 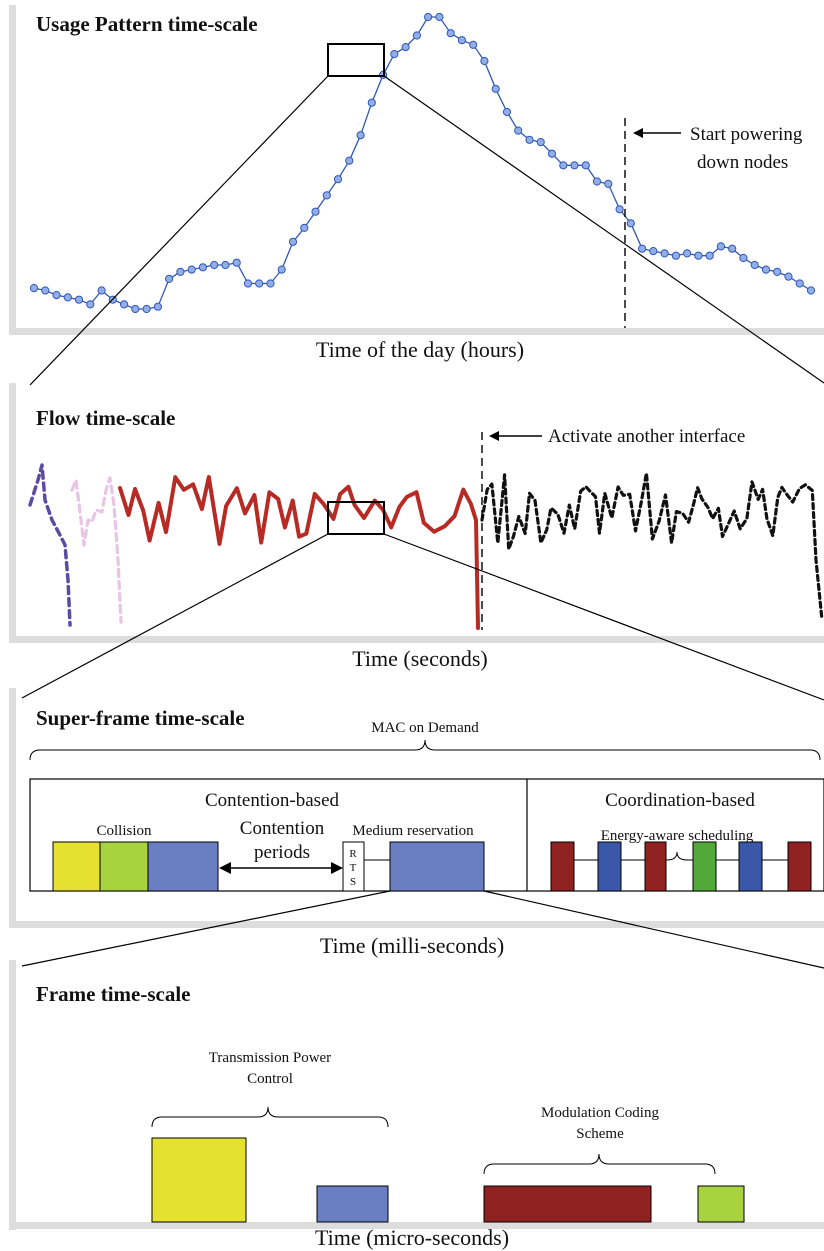 What do you see at coordinates (270, 1058) in the screenshot?
I see `tpc-label-line1: Transmission Power` at bounding box center [270, 1058].